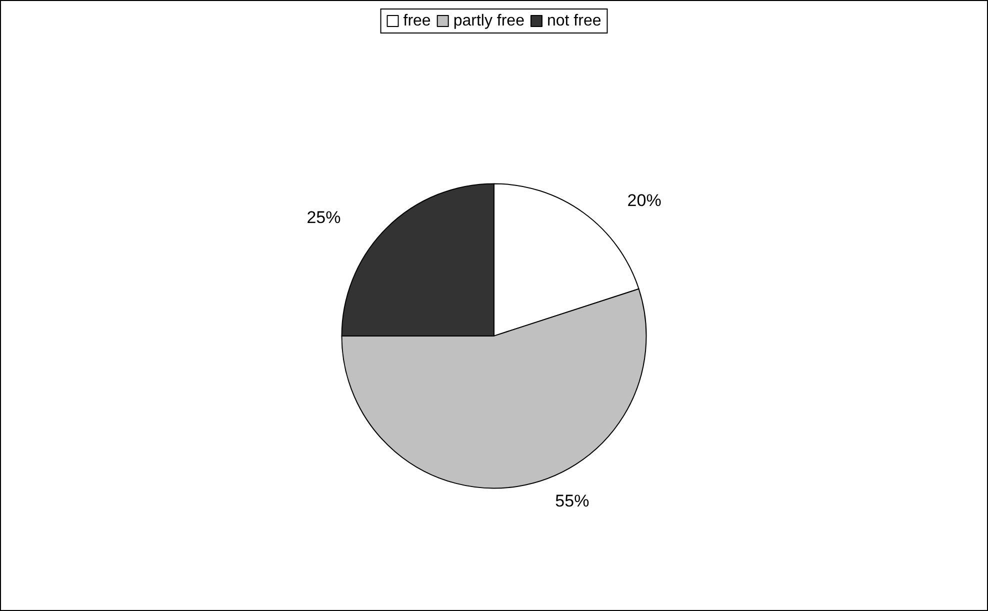 Image resolution: width=988 pixels, height=611 pixels. What do you see at coordinates (644, 200) in the screenshot?
I see `data-label: 20%` at bounding box center [644, 200].